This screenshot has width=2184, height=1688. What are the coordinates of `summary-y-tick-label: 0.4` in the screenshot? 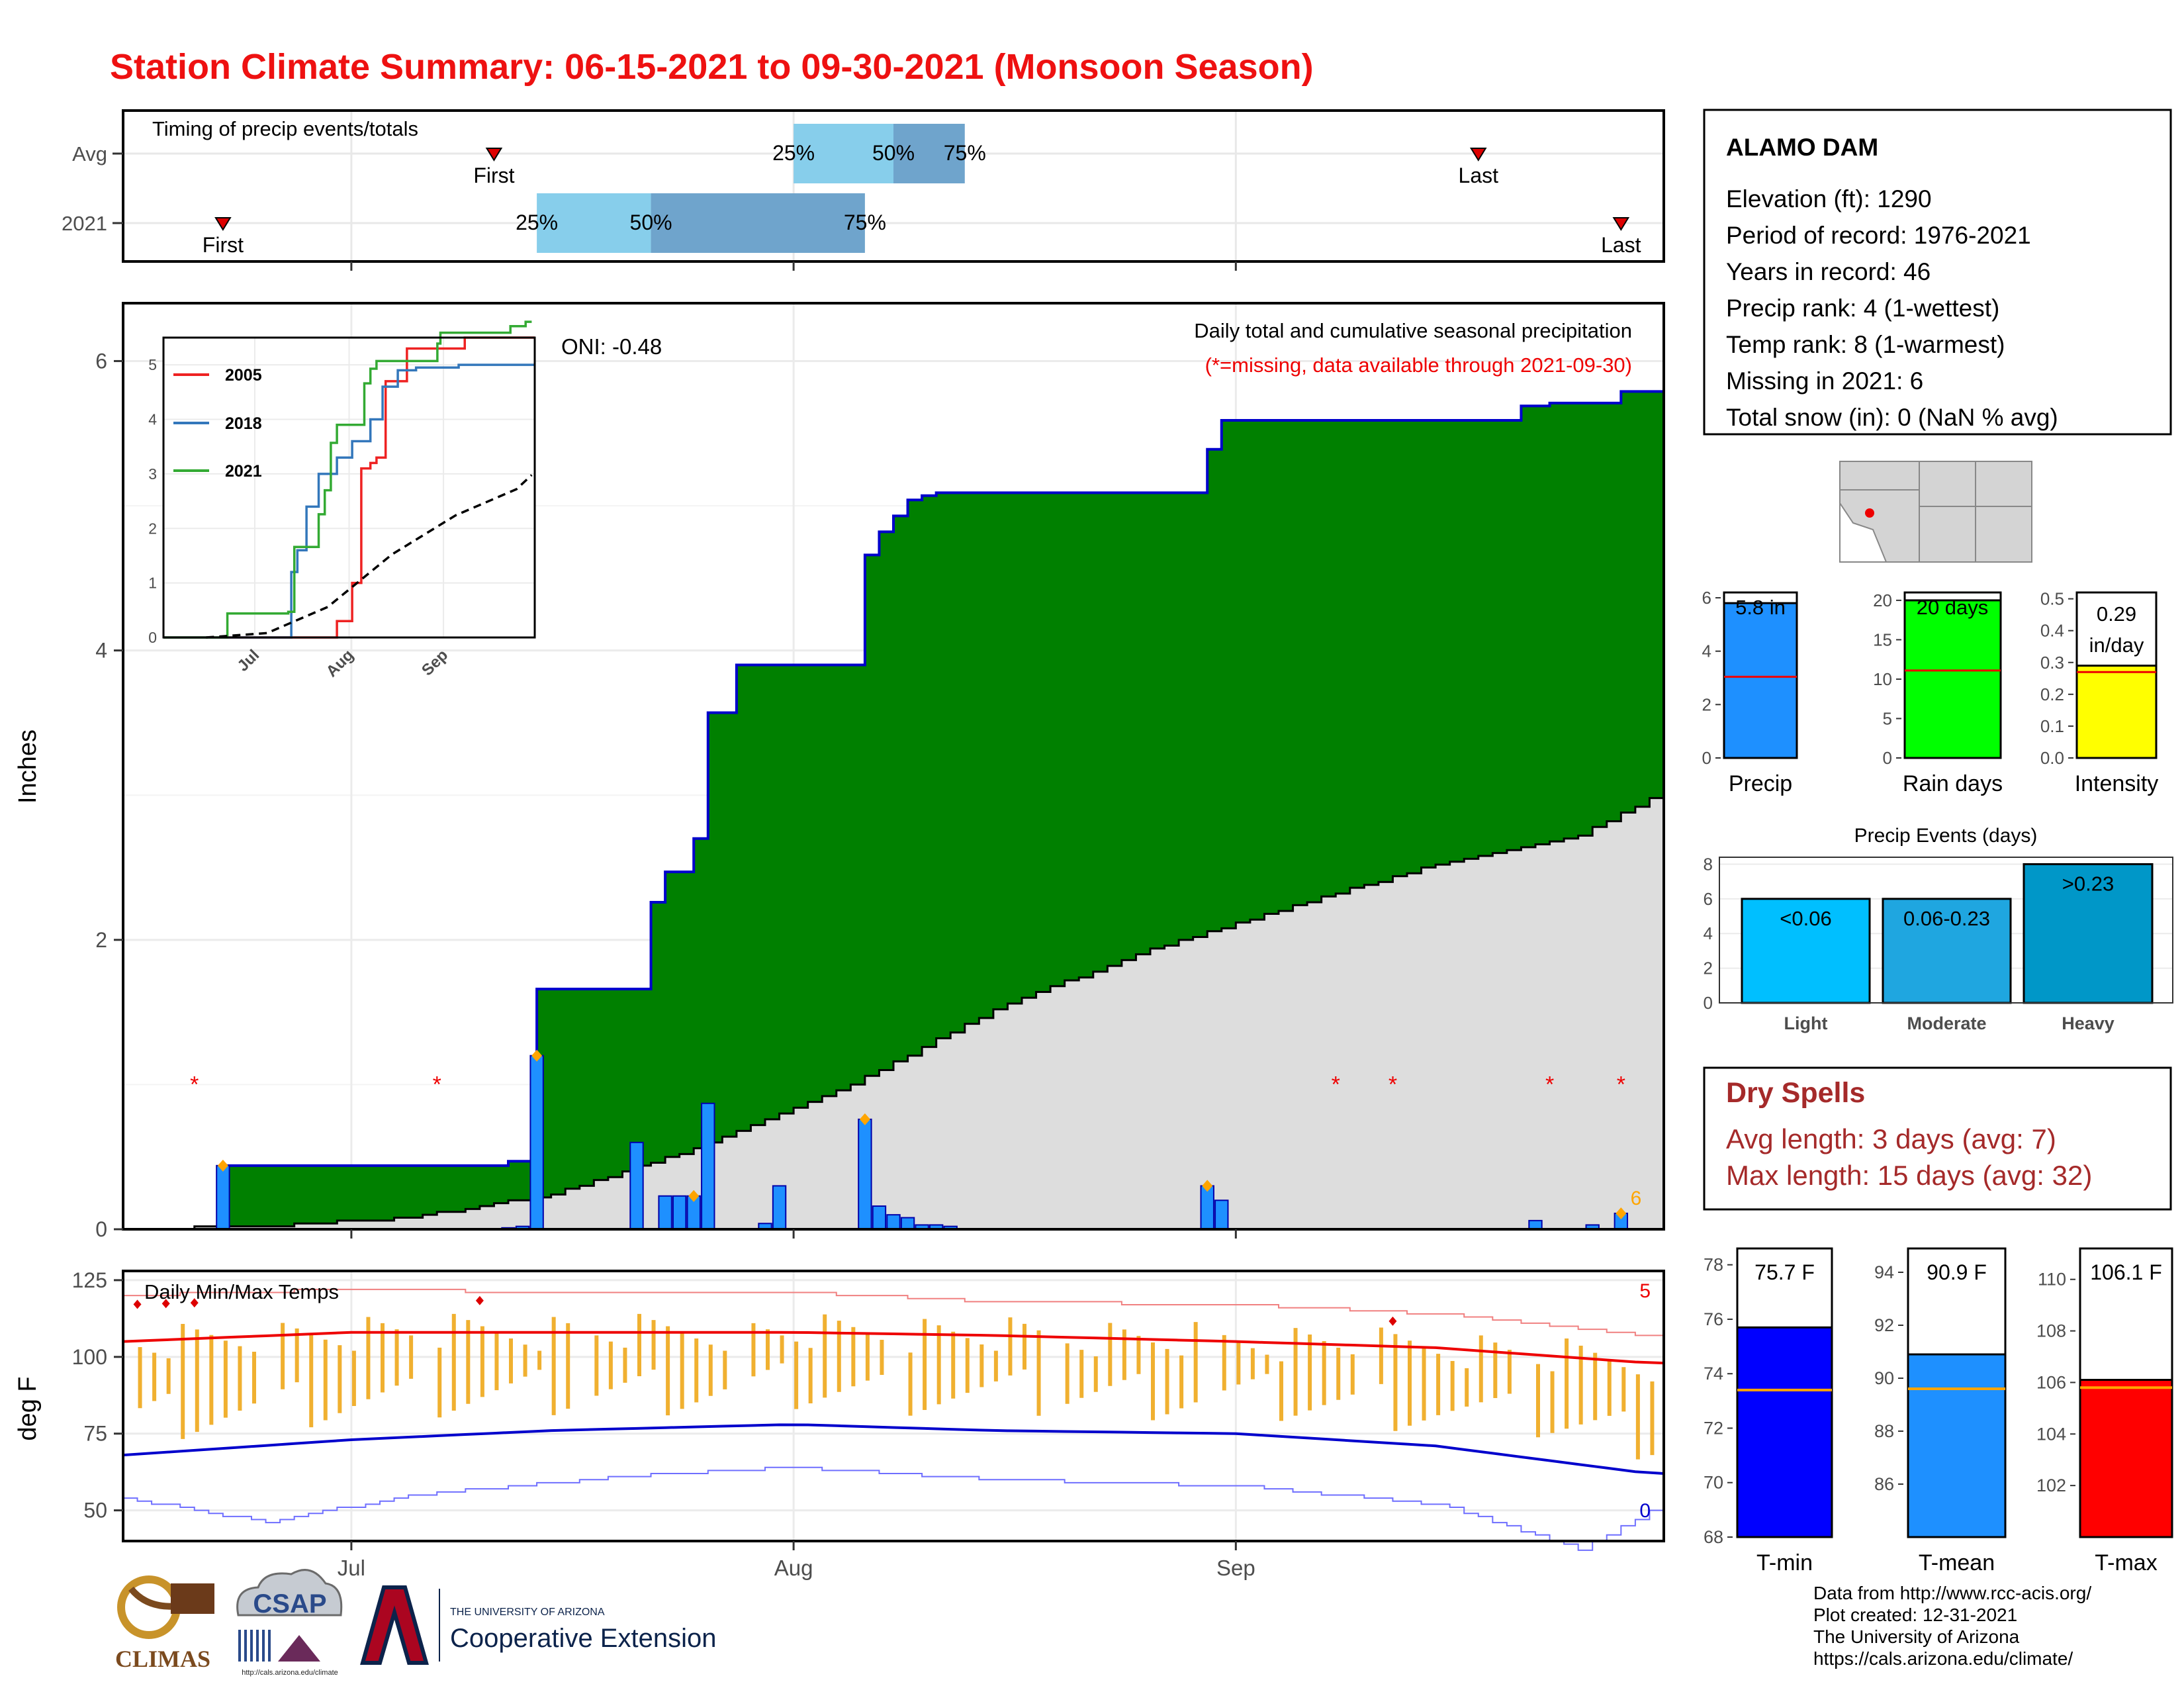 It's located at (2052, 631).